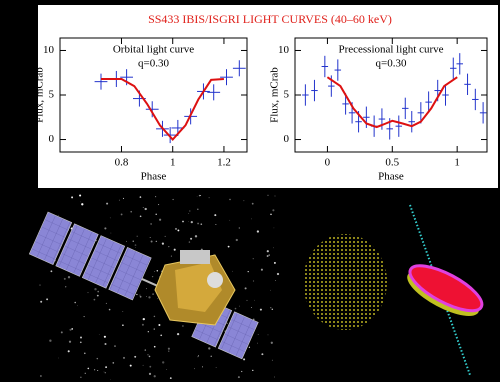 The height and width of the screenshot is (382, 500). Describe the element at coordinates (162, 109) in the screenshot. I see `model-curve` at that location.